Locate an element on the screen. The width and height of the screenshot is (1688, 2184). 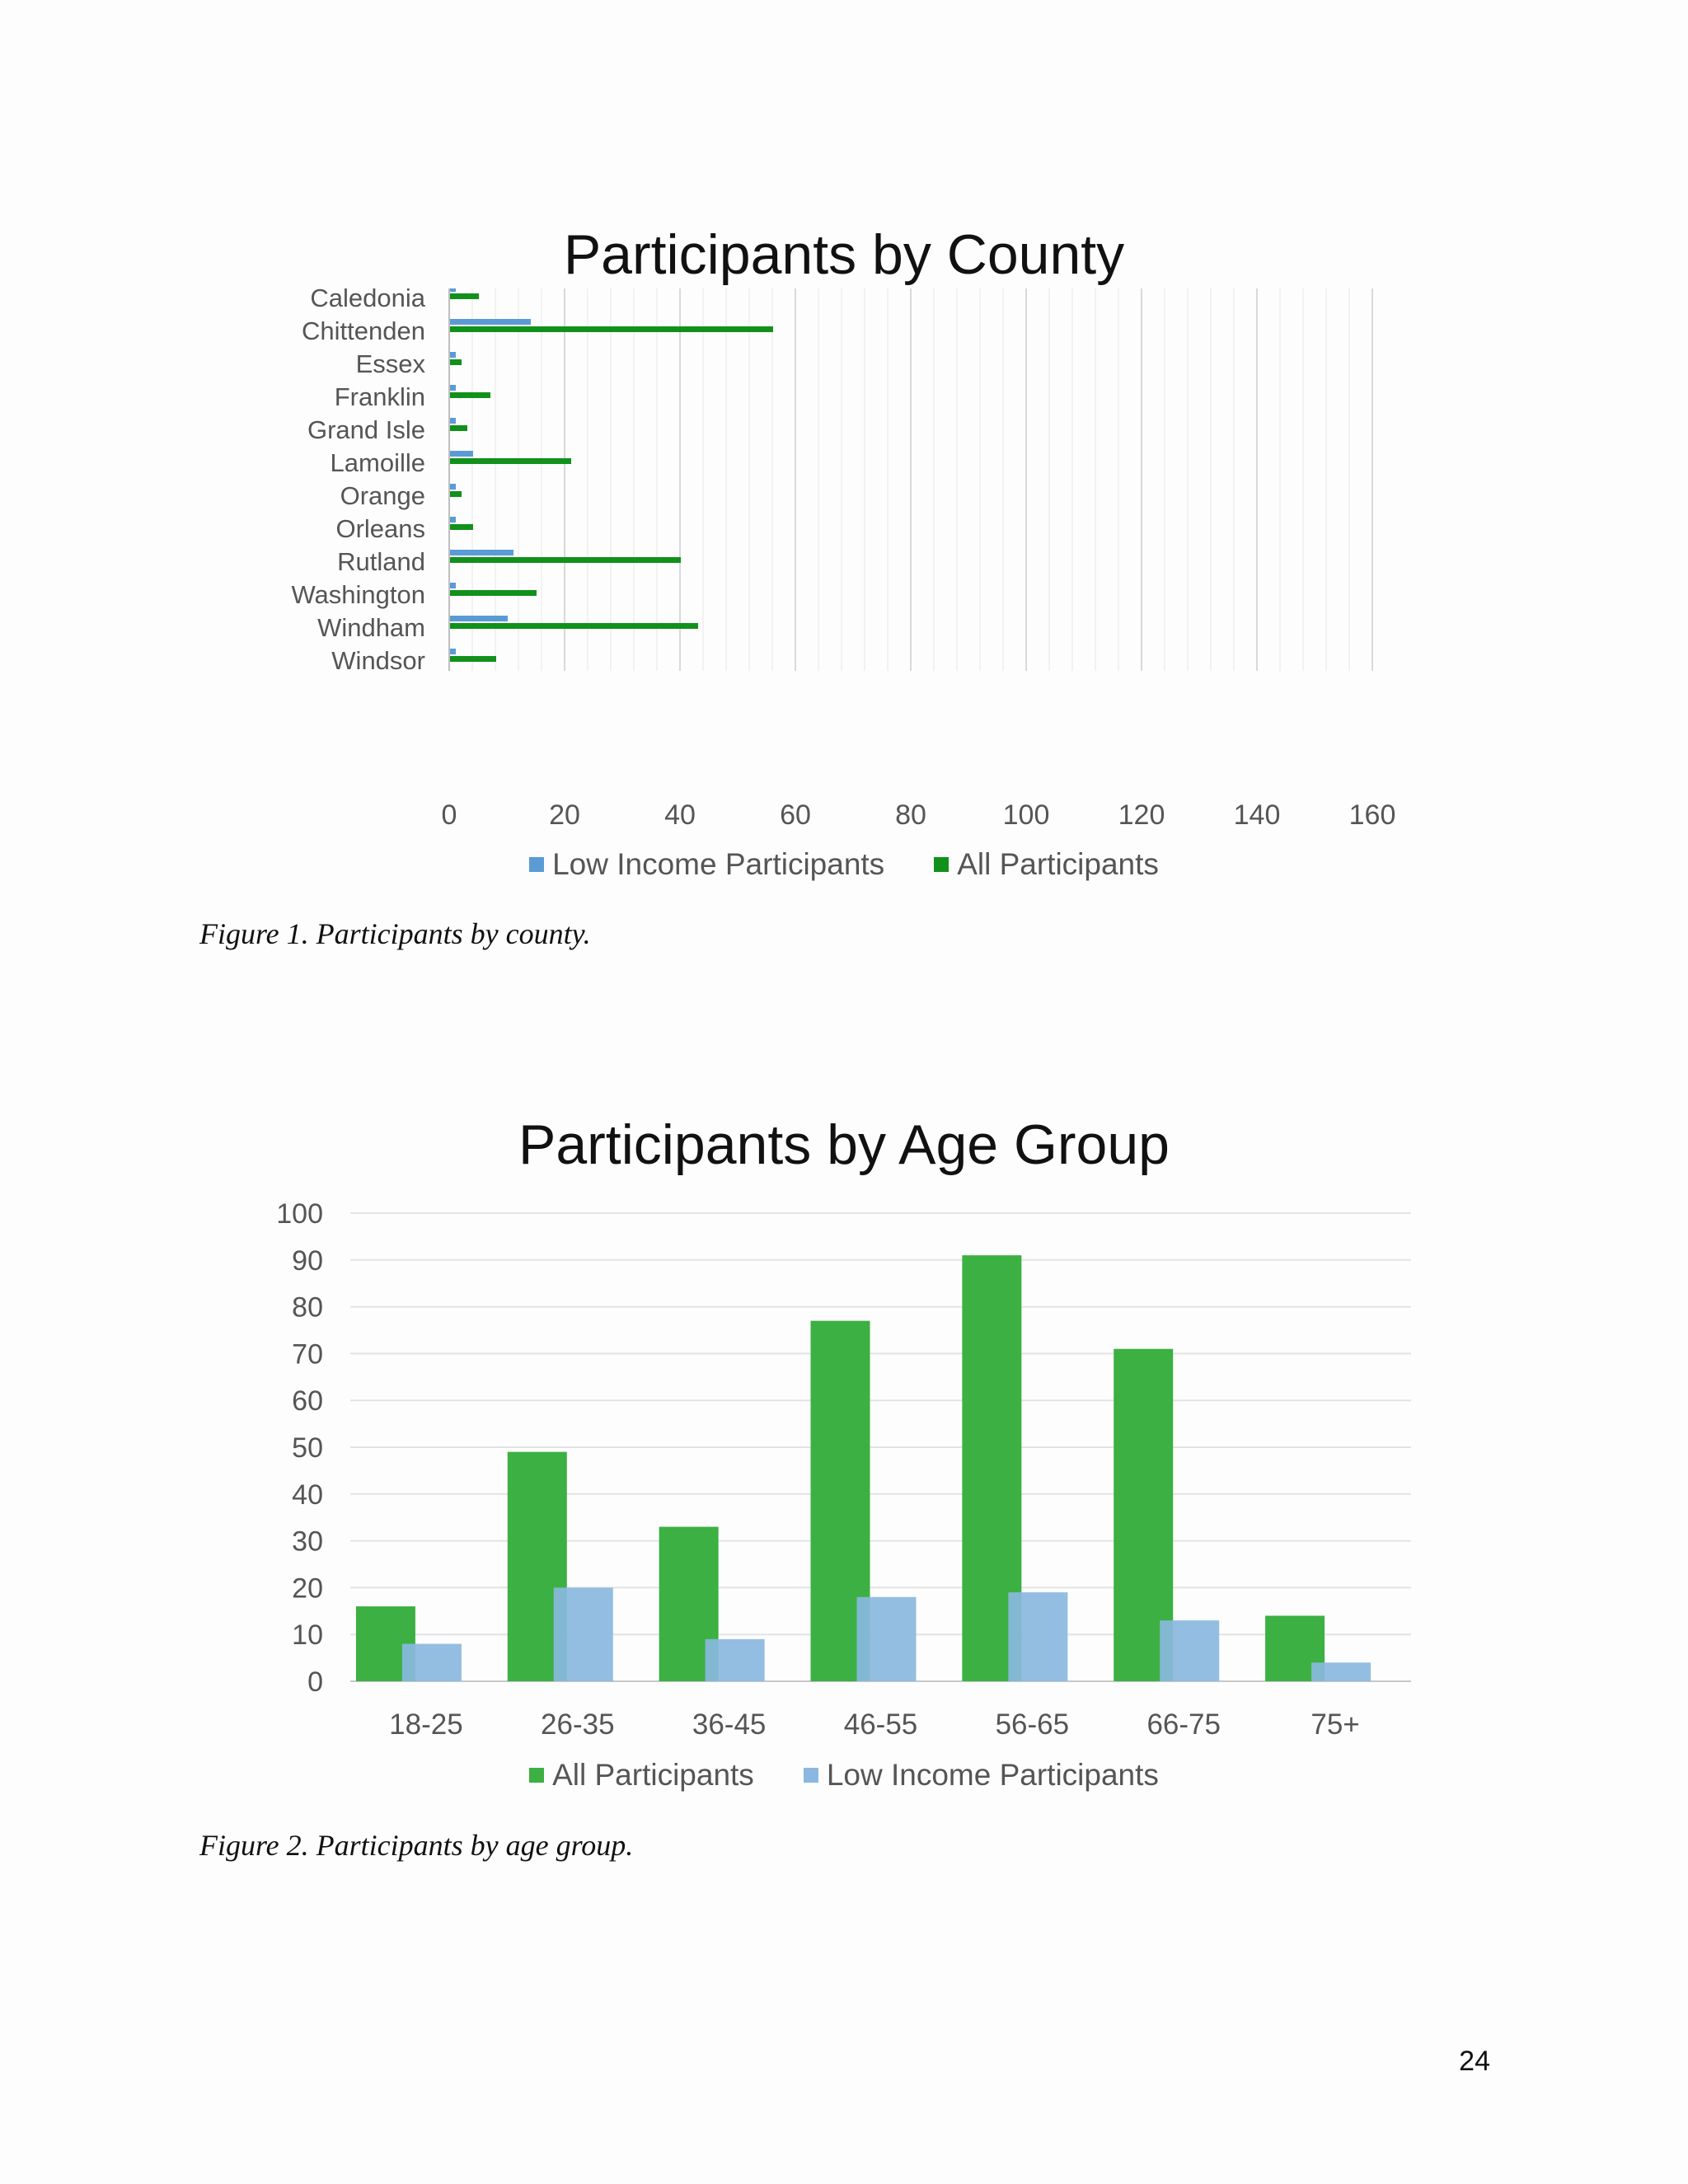
legend-item-low-income-age: Low Income Participants is located at coordinates (981, 1775).